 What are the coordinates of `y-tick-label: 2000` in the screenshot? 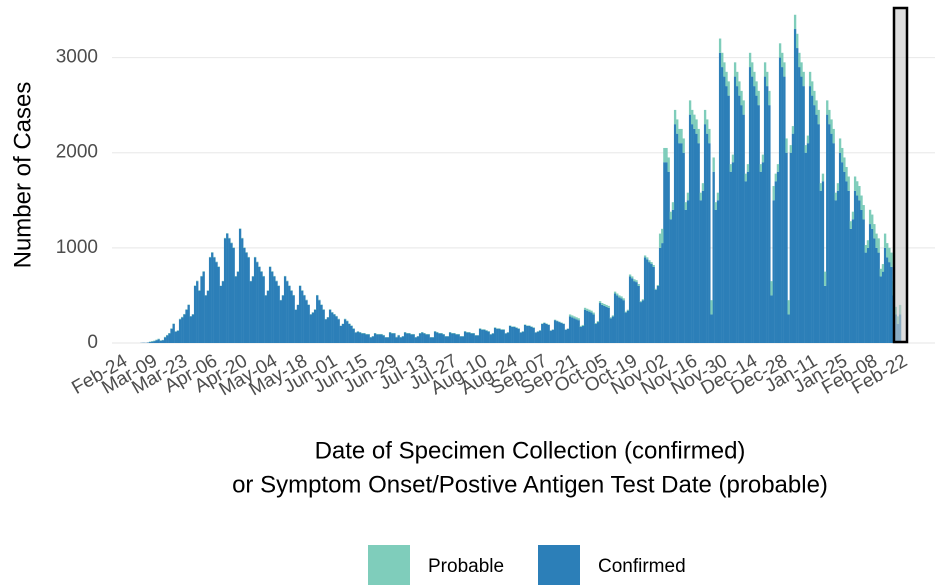 It's located at (77, 152).